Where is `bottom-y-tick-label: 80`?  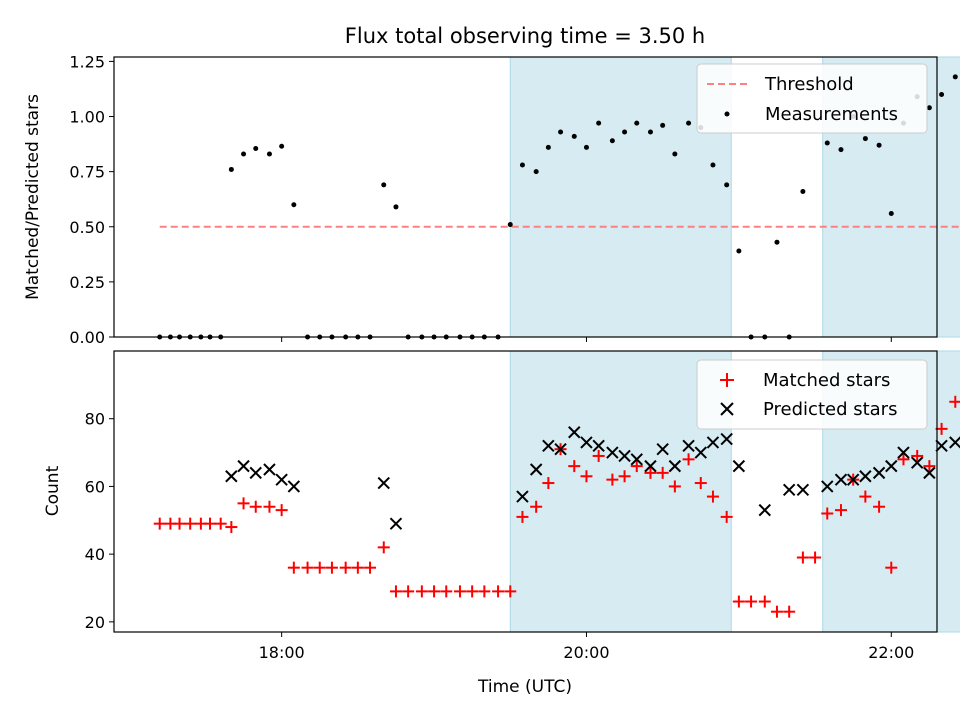 bottom-y-tick-label: 80 is located at coordinates (95, 419).